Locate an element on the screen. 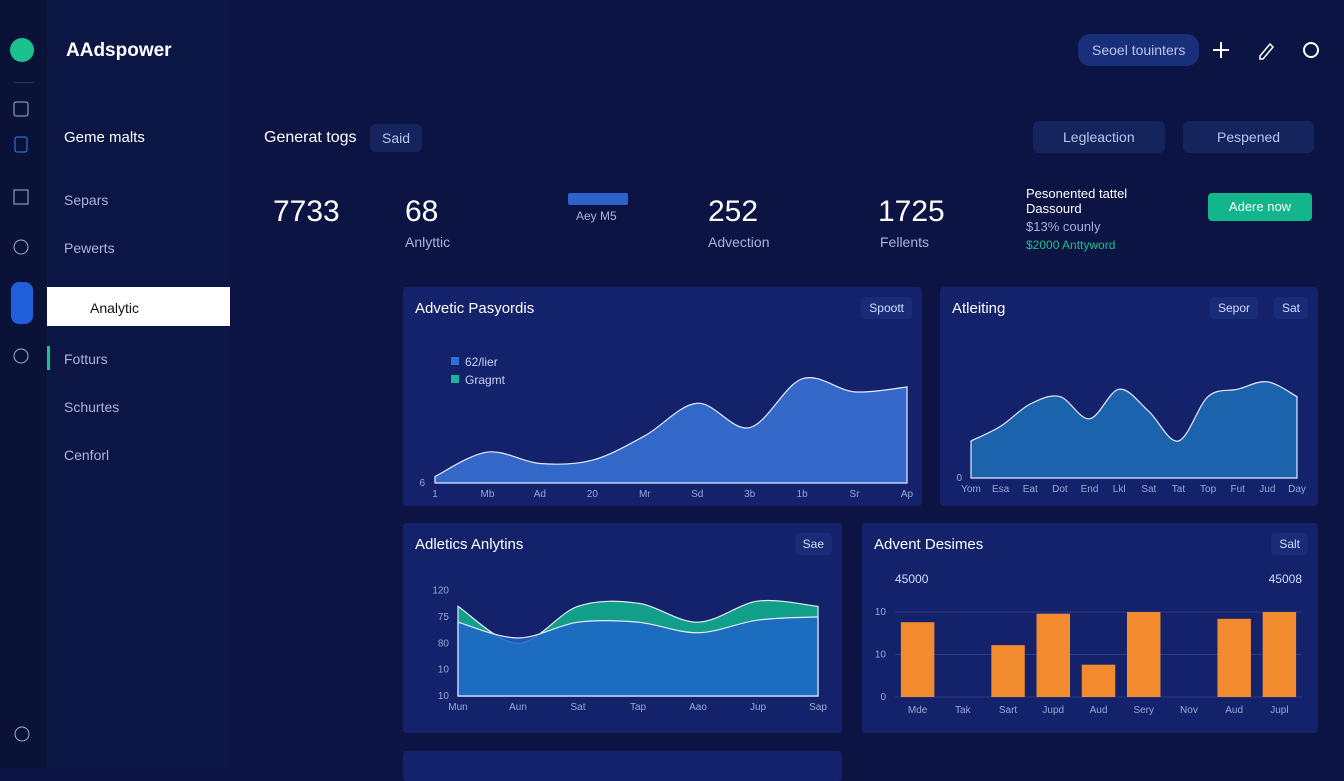 Image resolution: width=1344 pixels, height=781 pixels. x-tick-label: Sr is located at coordinates (855, 494).